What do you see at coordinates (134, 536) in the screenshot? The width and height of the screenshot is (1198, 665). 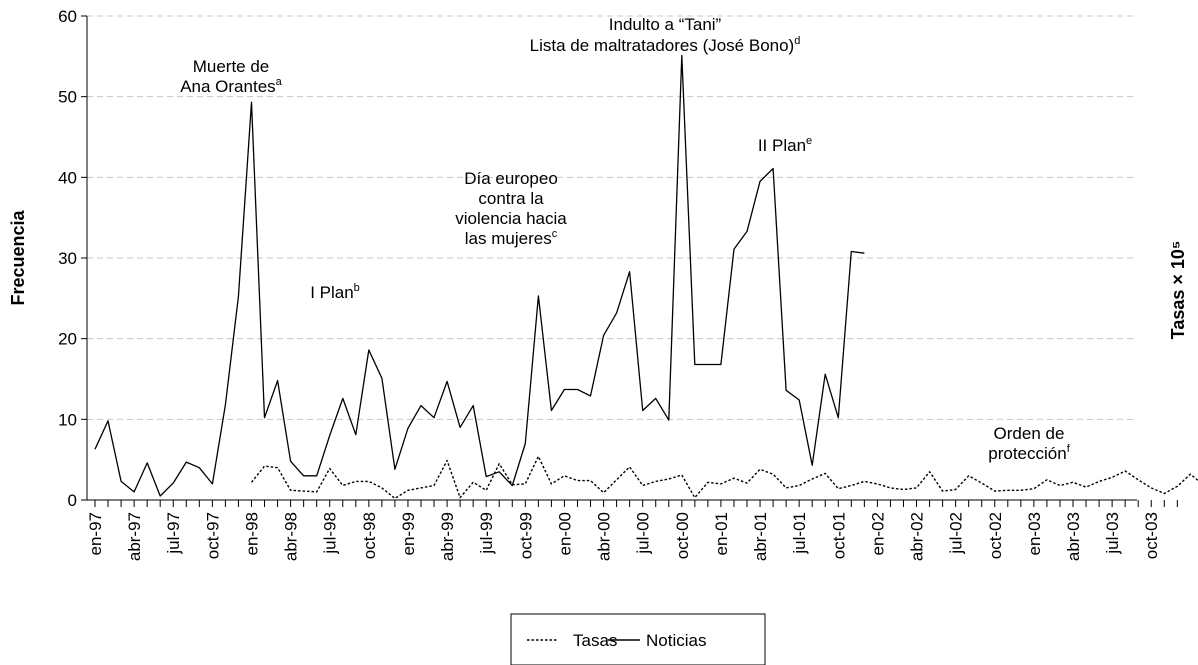 I see `x-tick-label: abr-97` at bounding box center [134, 536].